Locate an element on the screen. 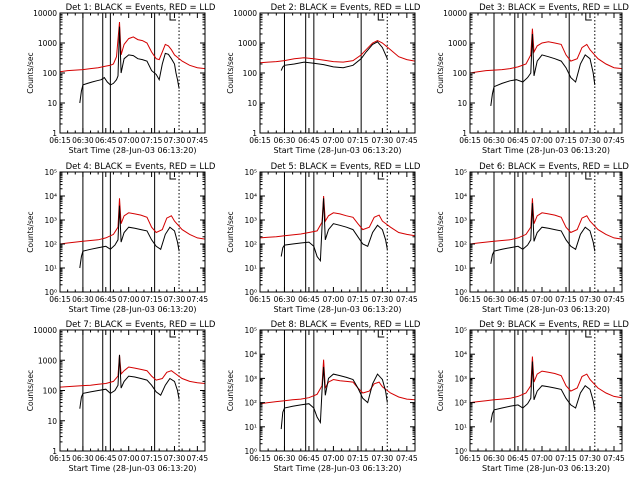 Image resolution: width=640 pixels, height=480 pixels. chart-title: Det 8: BLACK = Events, RED = LLD is located at coordinates (346, 325).